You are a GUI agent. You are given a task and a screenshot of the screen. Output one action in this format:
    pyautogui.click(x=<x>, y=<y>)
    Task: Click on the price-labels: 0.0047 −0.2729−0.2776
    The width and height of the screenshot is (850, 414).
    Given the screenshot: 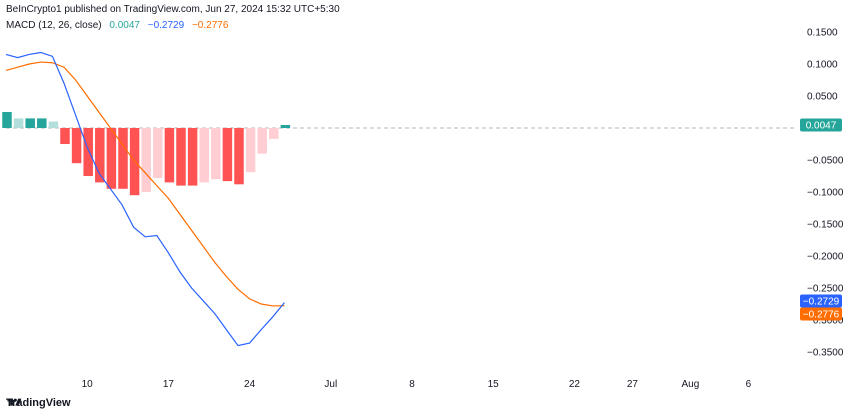 What is the action you would take?
    pyautogui.click(x=821, y=219)
    